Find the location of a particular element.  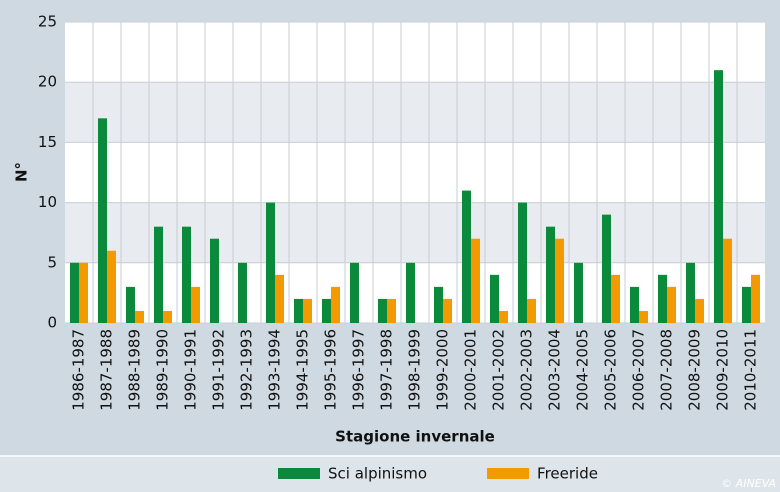

x-tick-label: 2002-2003 is located at coordinates (527, 370).